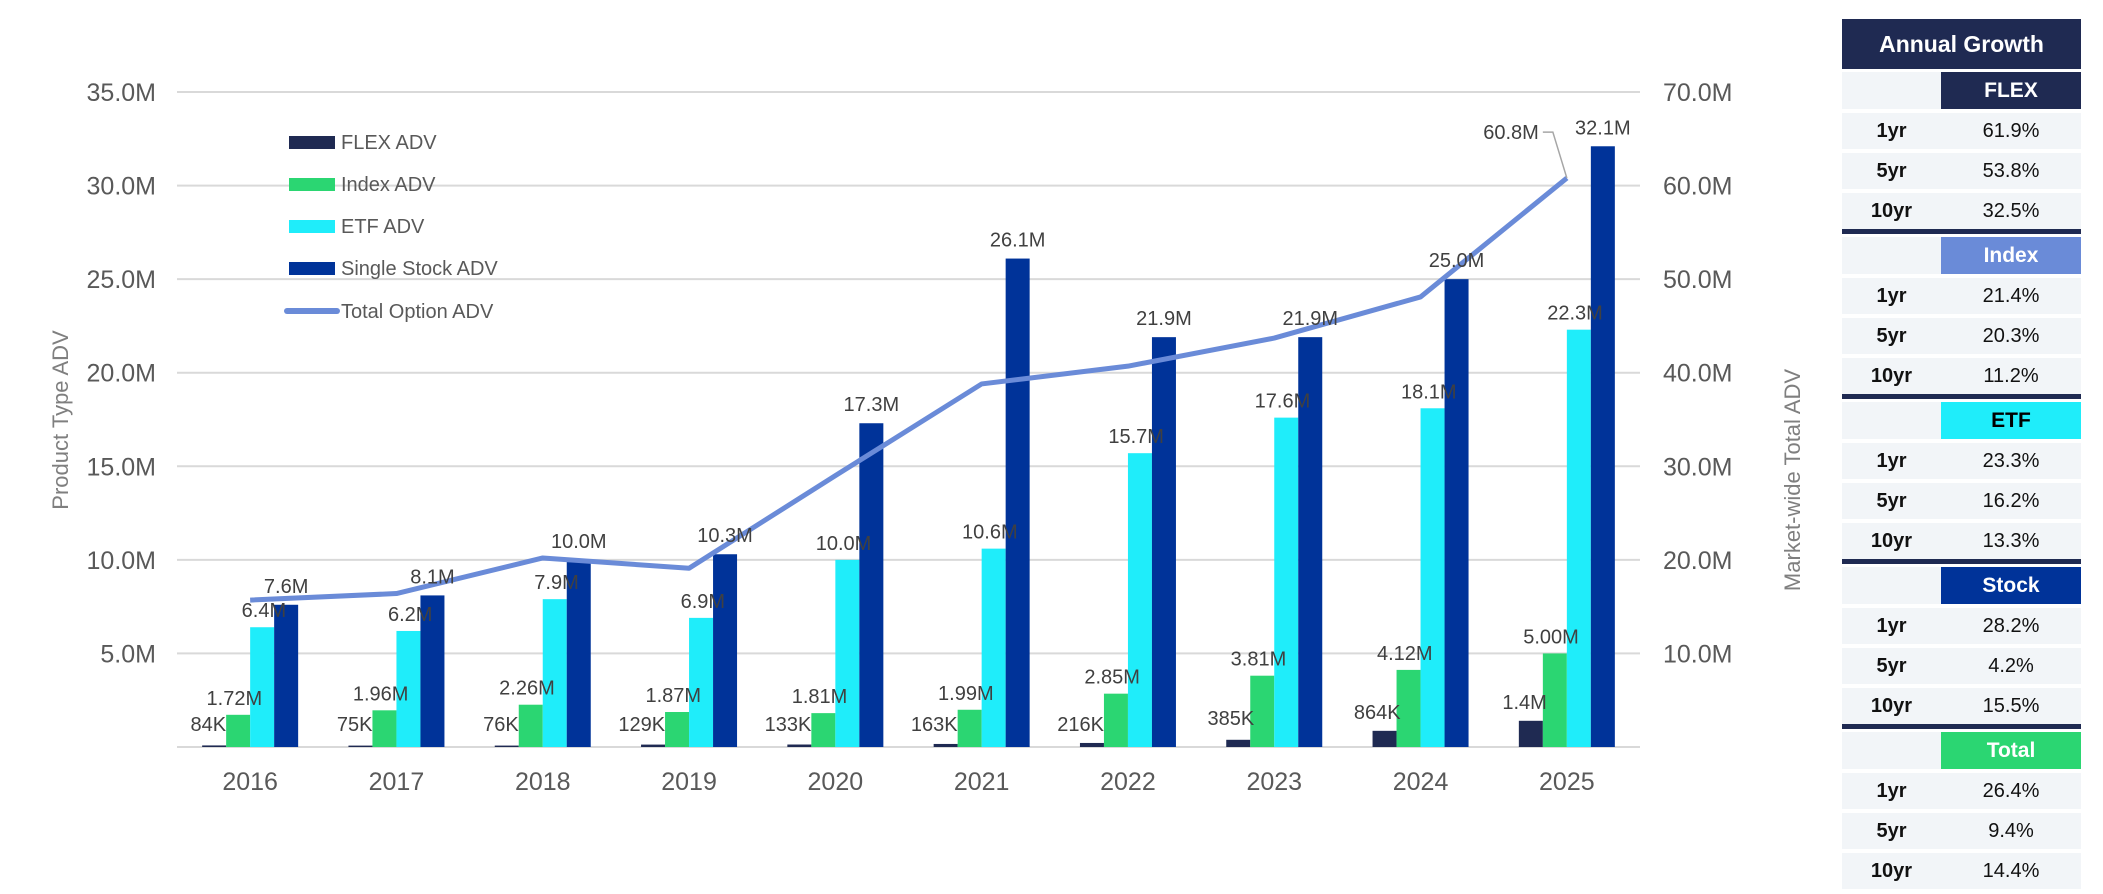  What do you see at coordinates (121, 373) in the screenshot?
I see `left-axis-ticks: 5.0M 10.0M 15.0M 20.0M 25.0M 30.0M 35.0M` at bounding box center [121, 373].